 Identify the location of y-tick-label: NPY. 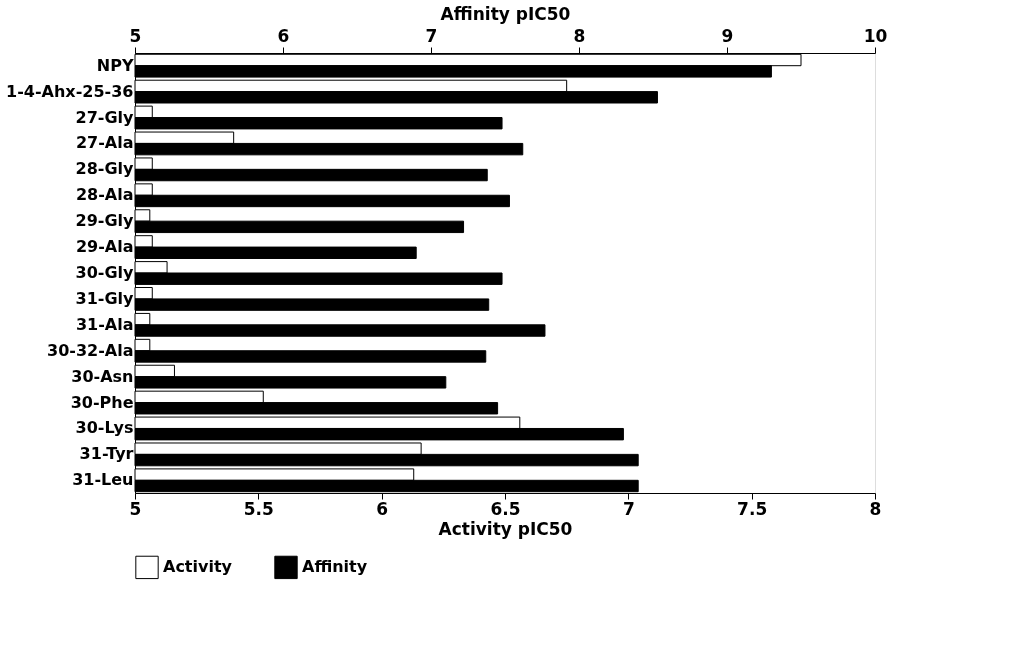
(115, 65).